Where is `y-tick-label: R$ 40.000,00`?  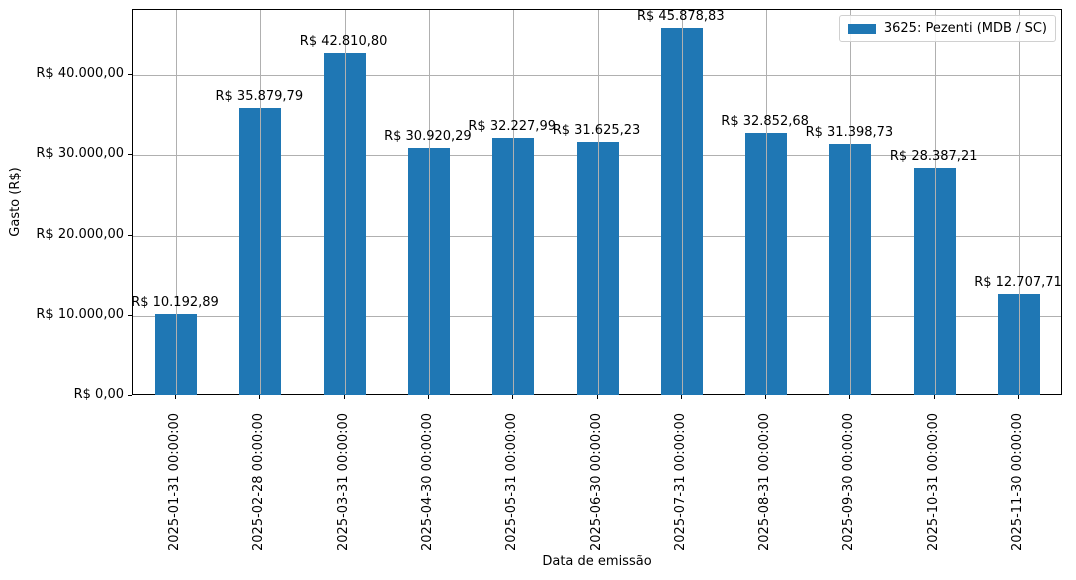 y-tick-label: R$ 40.000,00 is located at coordinates (80, 74).